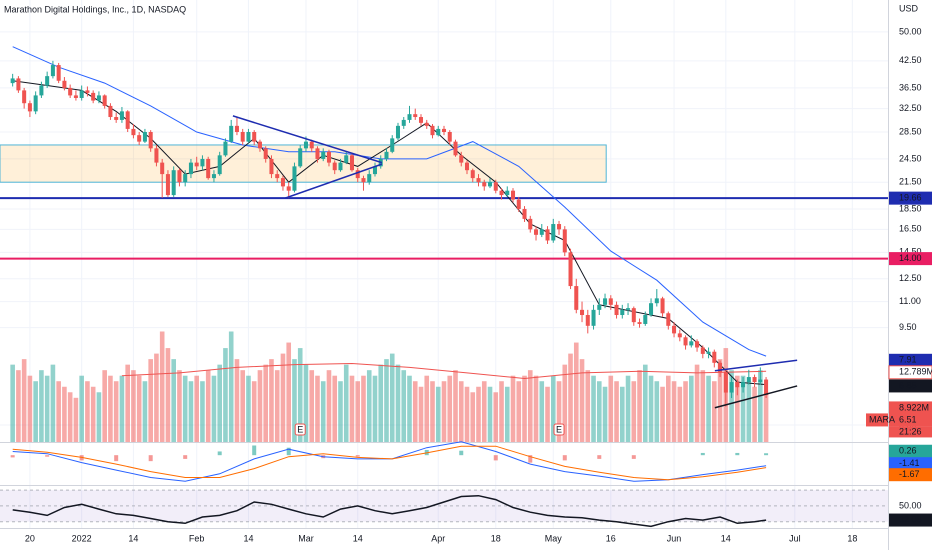  I want to click on trendline, so click(334, 181).